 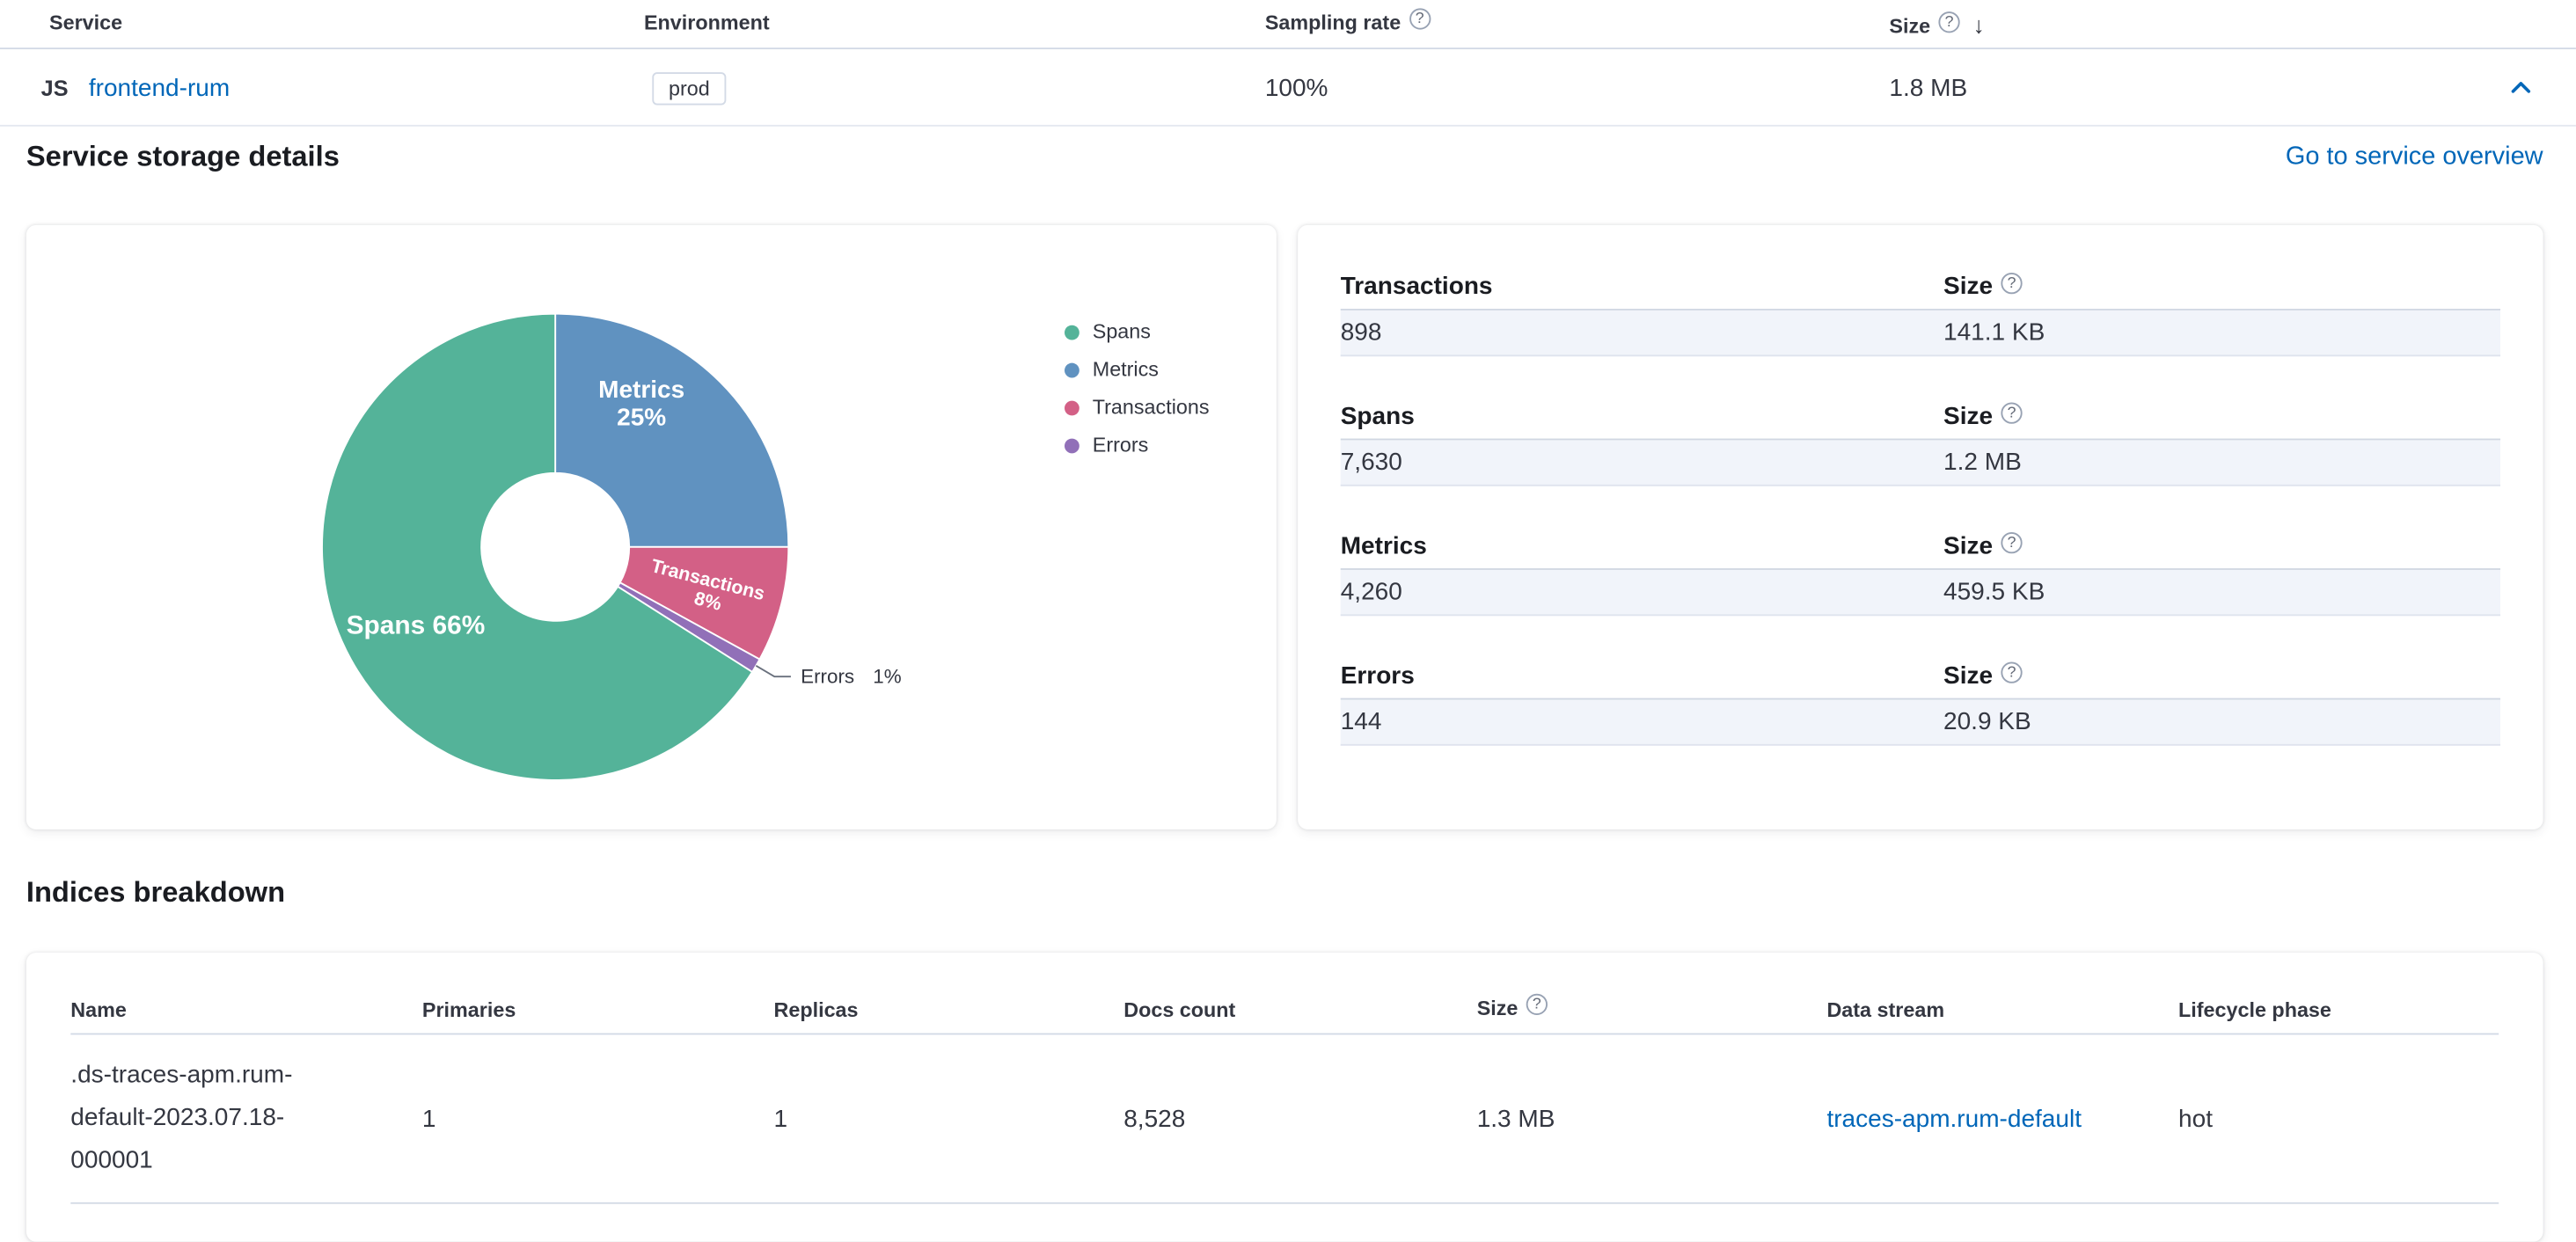 I want to click on index-docs-count: 8,528, so click(x=1154, y=1118).